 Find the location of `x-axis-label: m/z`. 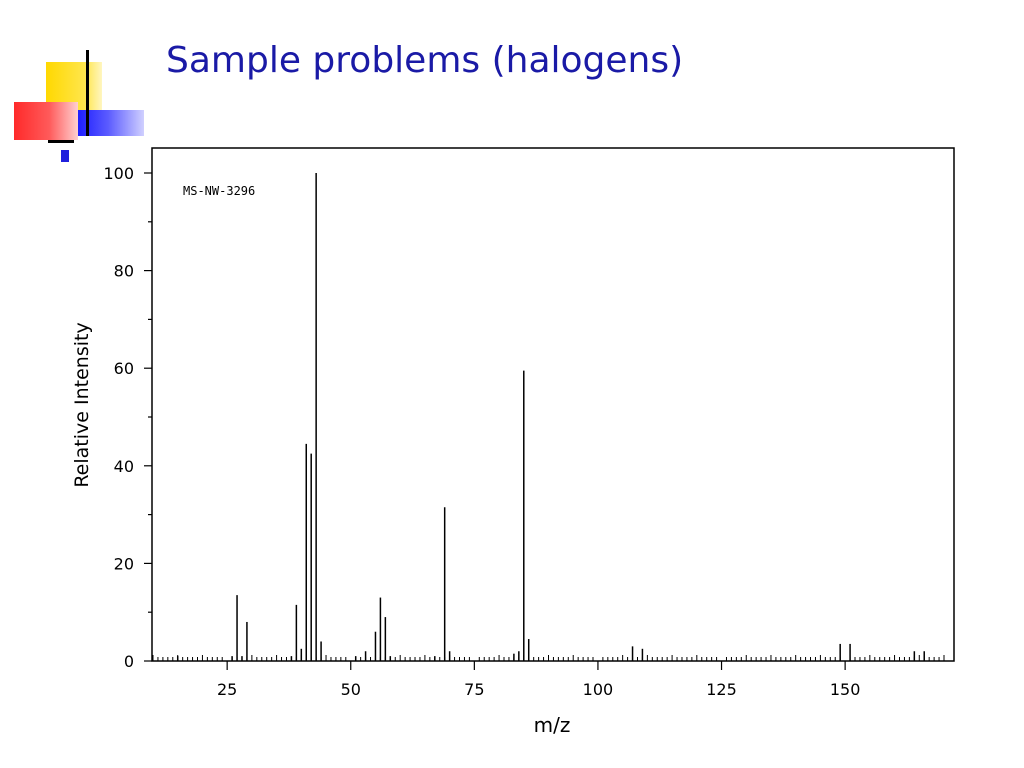

x-axis-label: m/z is located at coordinates (552, 725).